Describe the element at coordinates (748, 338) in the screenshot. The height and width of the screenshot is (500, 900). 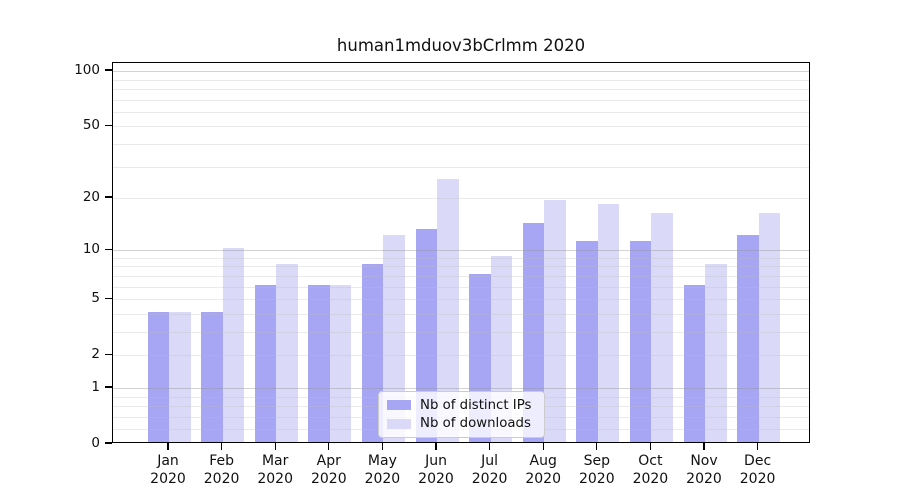
I see `bar-ips-dec` at that location.